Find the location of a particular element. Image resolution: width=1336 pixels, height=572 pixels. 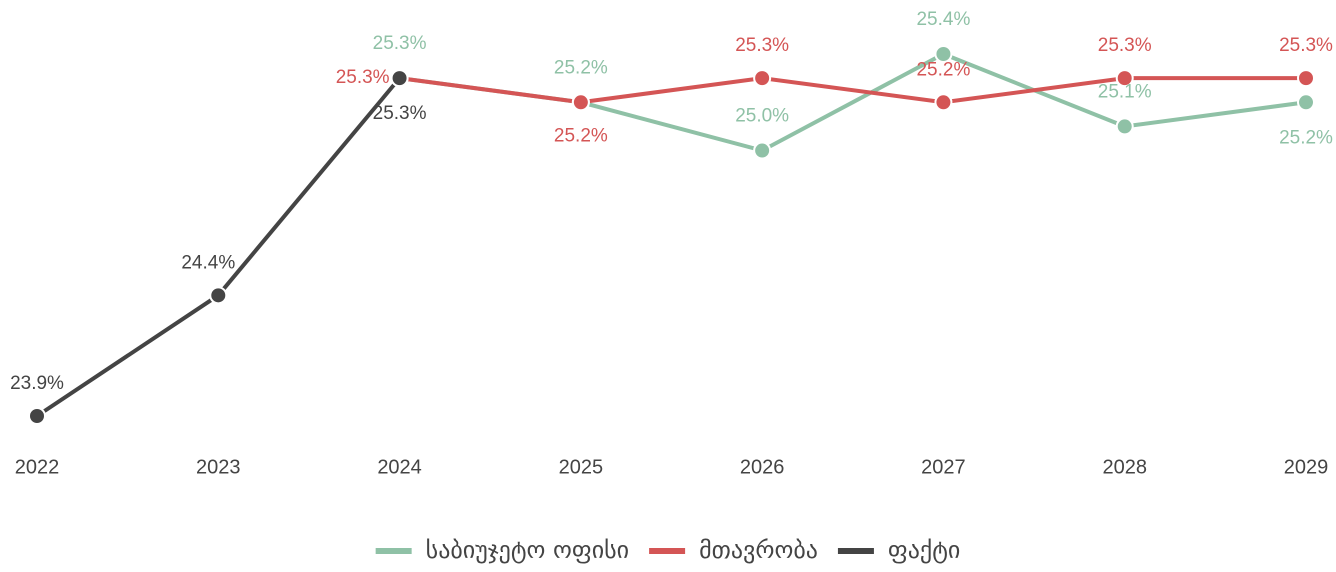

legend: საბიუჯეტო ოფისი მთავრობა ფაქტი is located at coordinates (667, 550).